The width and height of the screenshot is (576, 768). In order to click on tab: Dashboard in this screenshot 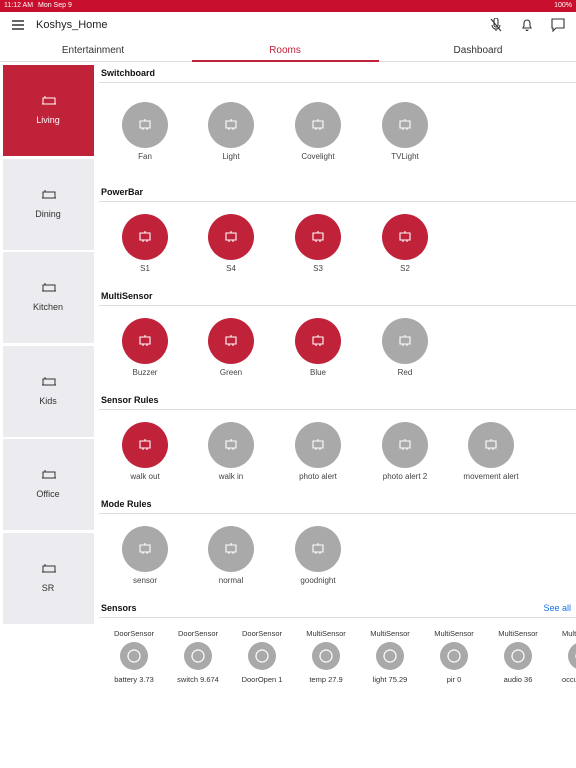, I will do `click(478, 50)`.